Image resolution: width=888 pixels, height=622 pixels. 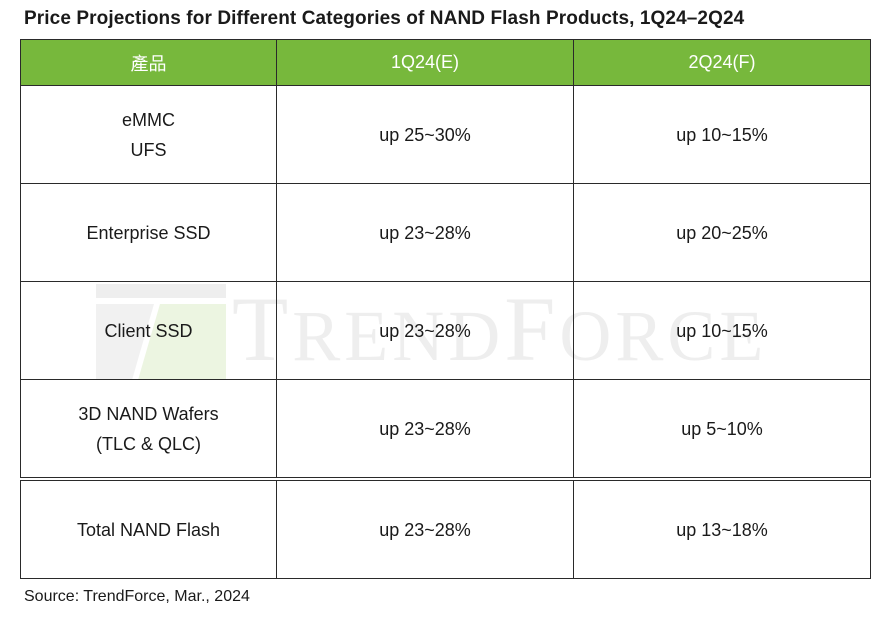 I want to click on product-cell: Total NAND Flash, so click(x=148, y=528).